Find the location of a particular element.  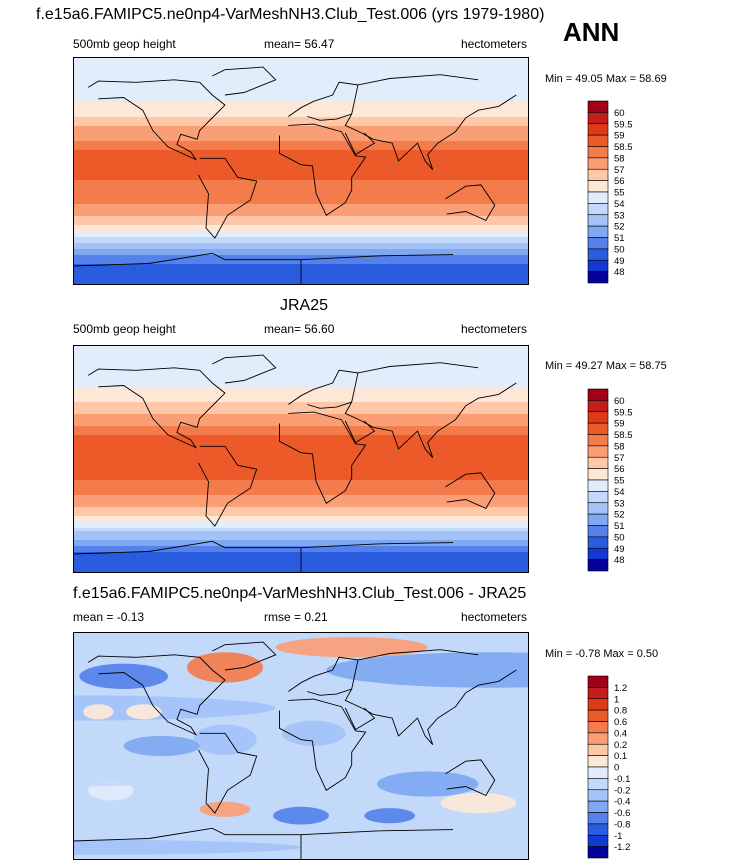

panel-model-cbar-label-11: 51 is located at coordinates (619, 238).